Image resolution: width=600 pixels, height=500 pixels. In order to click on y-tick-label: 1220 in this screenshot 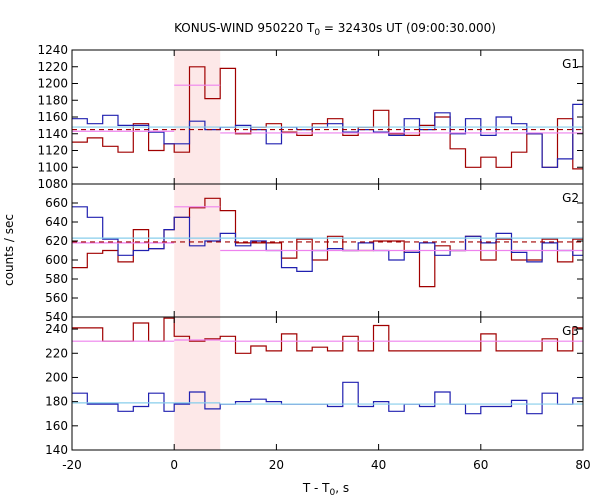, I will do `click(52, 67)`.